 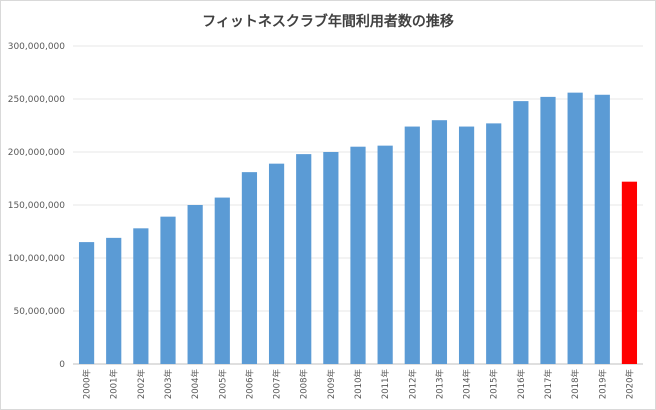 What do you see at coordinates (521, 233) in the screenshot?
I see `bar-2016年` at bounding box center [521, 233].